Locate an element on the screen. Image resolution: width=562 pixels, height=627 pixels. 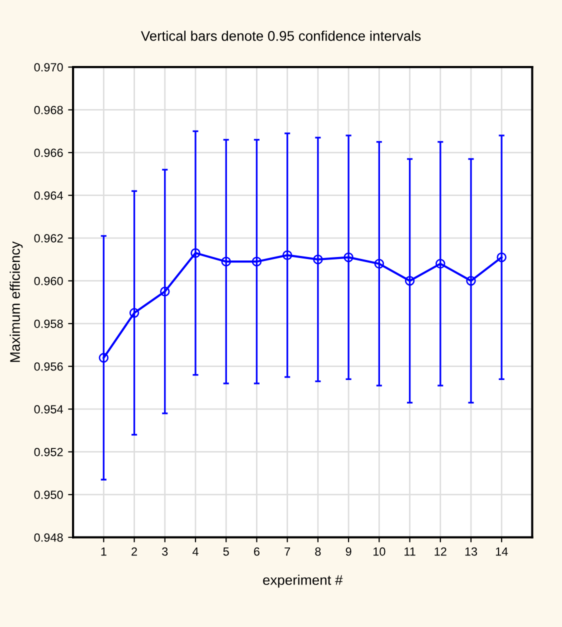
y-tick-label: 0.968 is located at coordinates (48, 110).